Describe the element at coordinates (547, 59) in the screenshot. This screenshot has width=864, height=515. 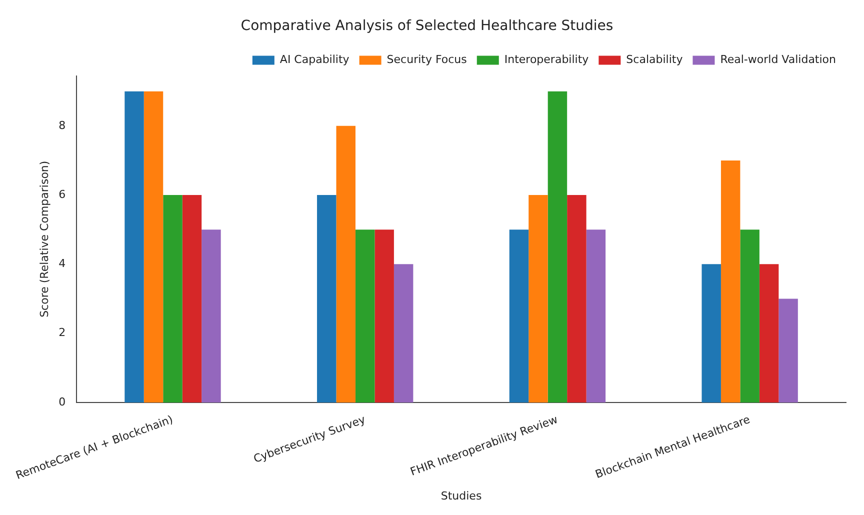
I see `legend-label: Interoperability` at that location.